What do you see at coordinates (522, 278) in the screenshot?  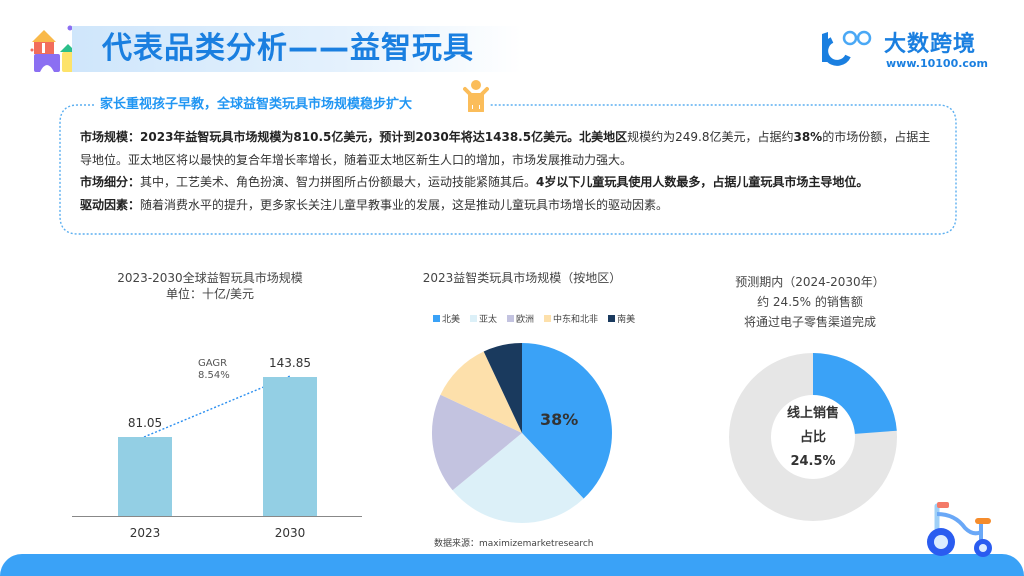 I see `pie-chart-title: 2023益智类玩具市场规模（按地区）` at bounding box center [522, 278].